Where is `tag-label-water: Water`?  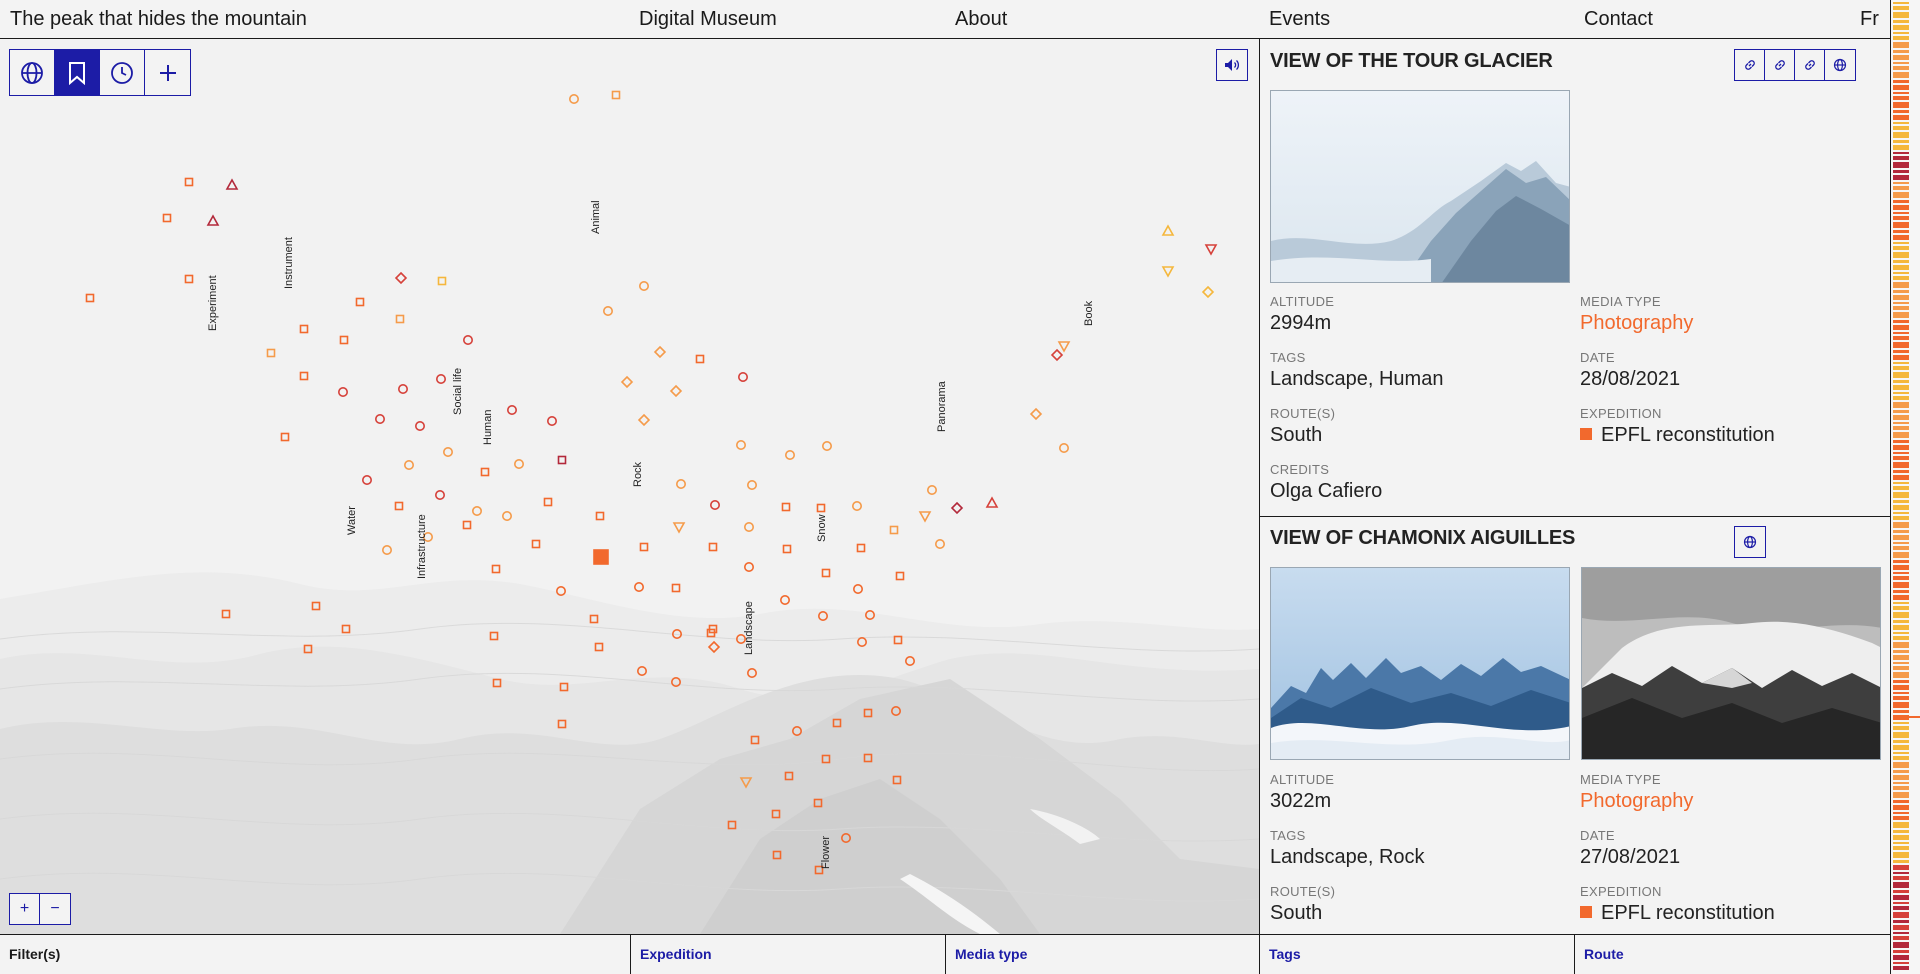
tag-label-water: Water is located at coordinates (352, 520).